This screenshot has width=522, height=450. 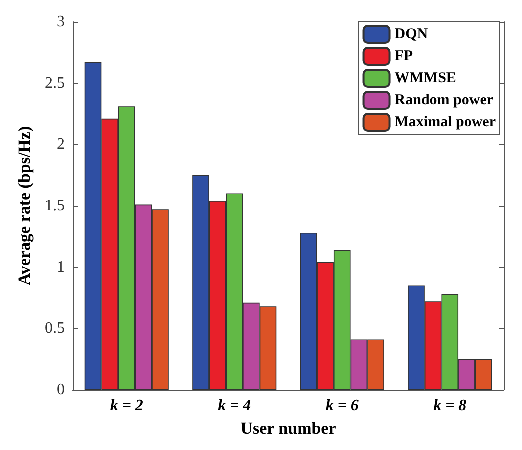 What do you see at coordinates (61, 22) in the screenshot?
I see `y-tick-label: 3` at bounding box center [61, 22].